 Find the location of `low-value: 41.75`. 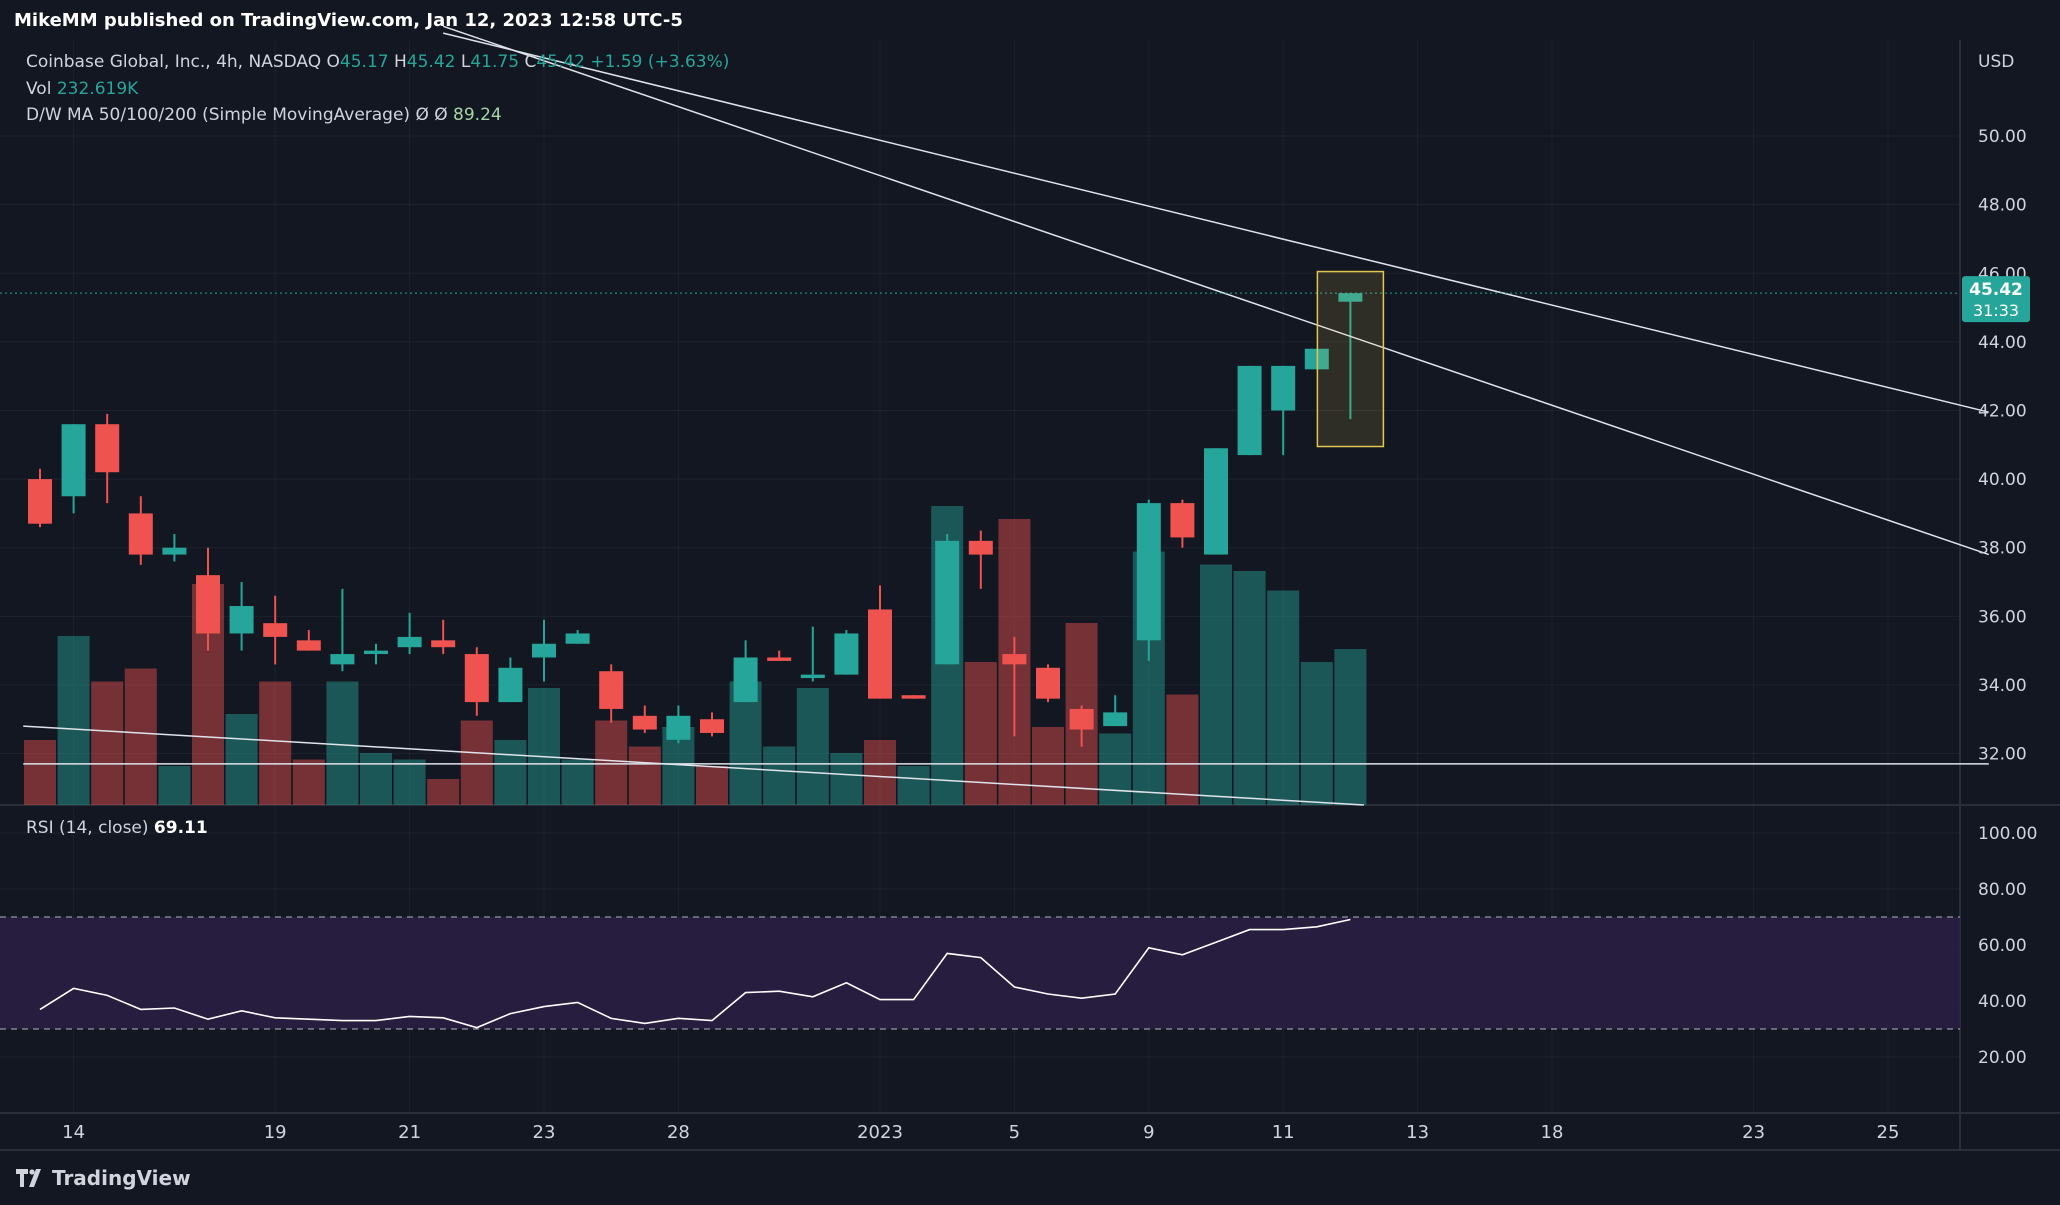

low-value: 41.75 is located at coordinates (495, 62).